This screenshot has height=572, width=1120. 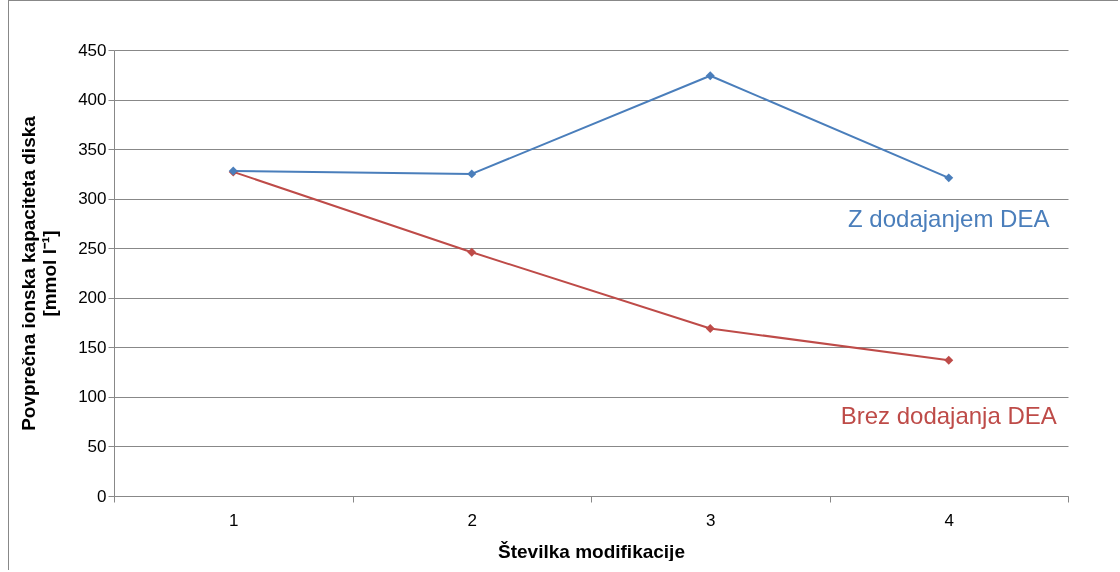 I want to click on x-tick-label: 3, so click(x=711, y=520).